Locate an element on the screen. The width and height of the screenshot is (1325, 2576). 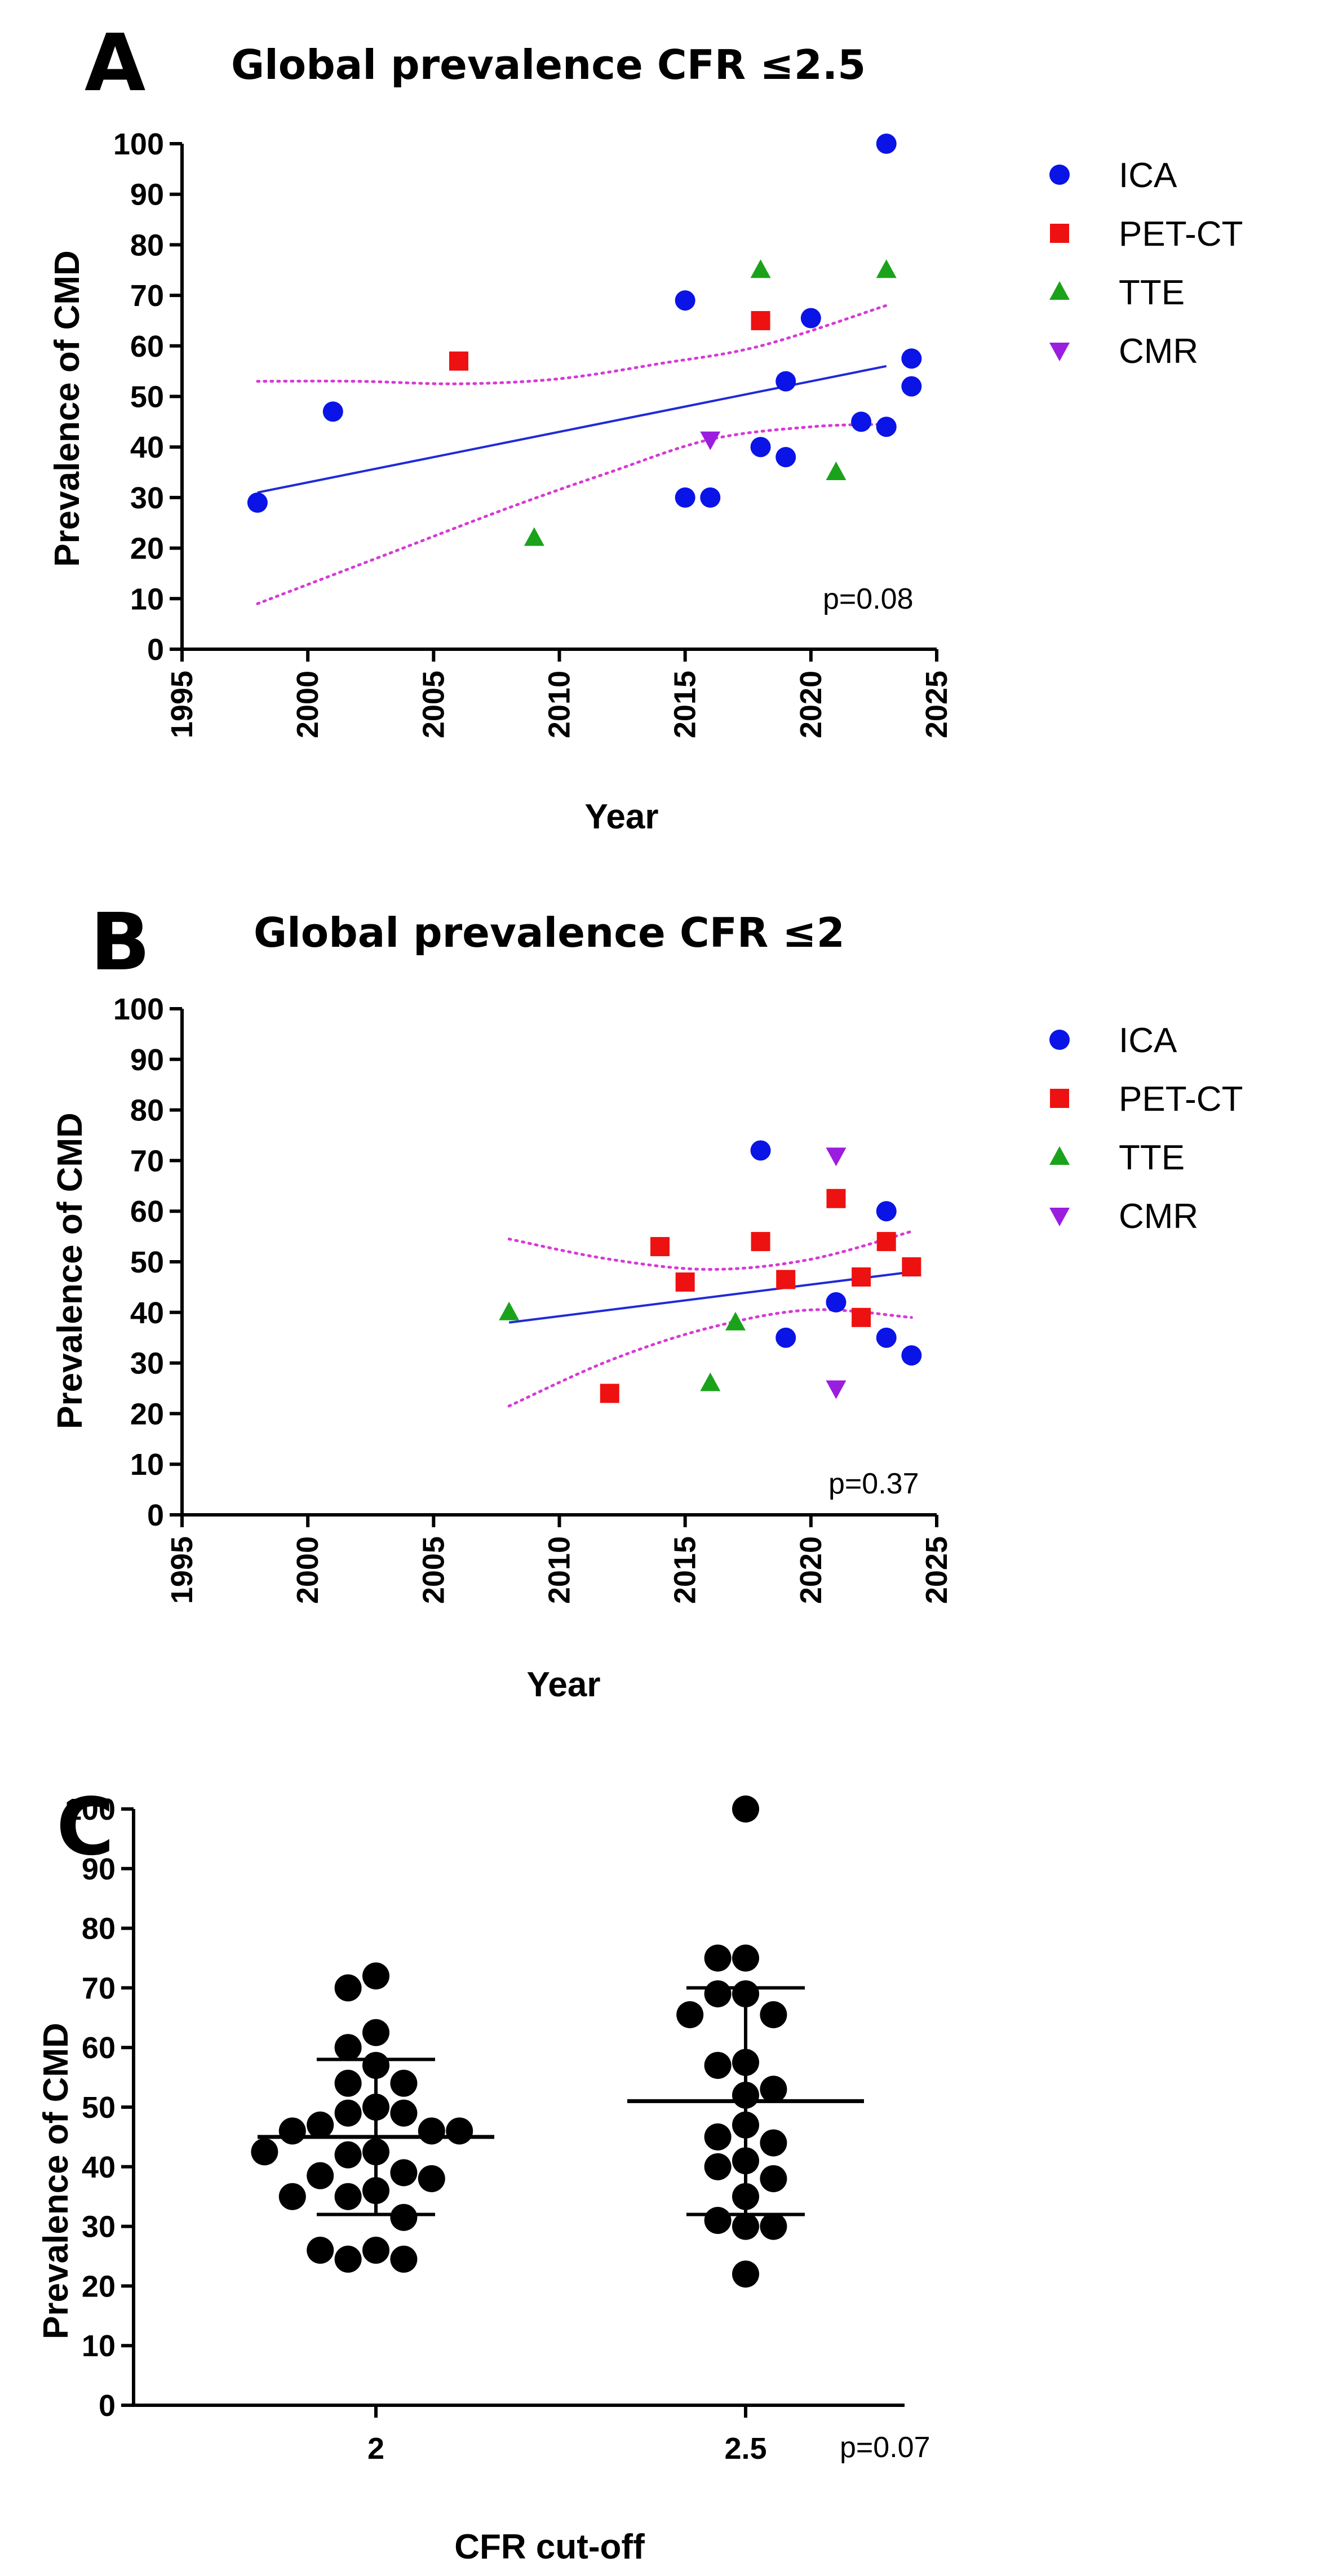
panel-b-legend-marker-ica is located at coordinates (1059, 1040).